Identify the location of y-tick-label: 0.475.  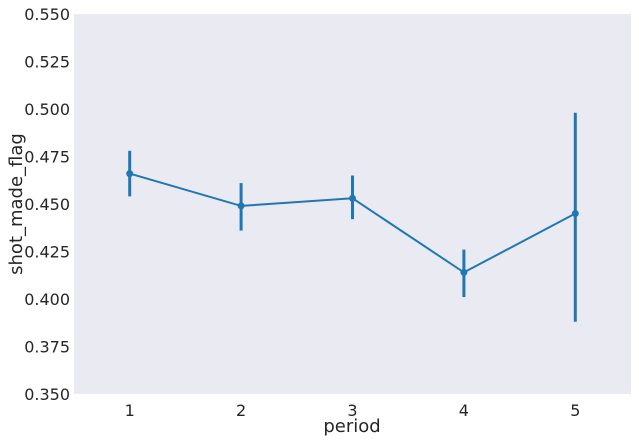
(47, 157).